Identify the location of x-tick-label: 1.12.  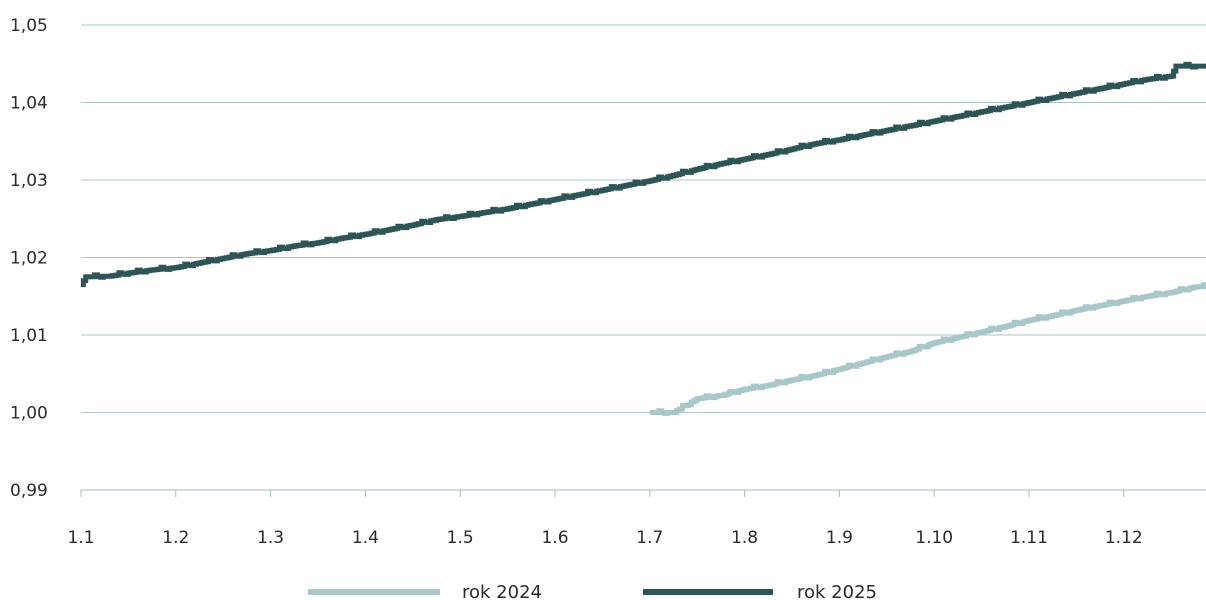
(1124, 538).